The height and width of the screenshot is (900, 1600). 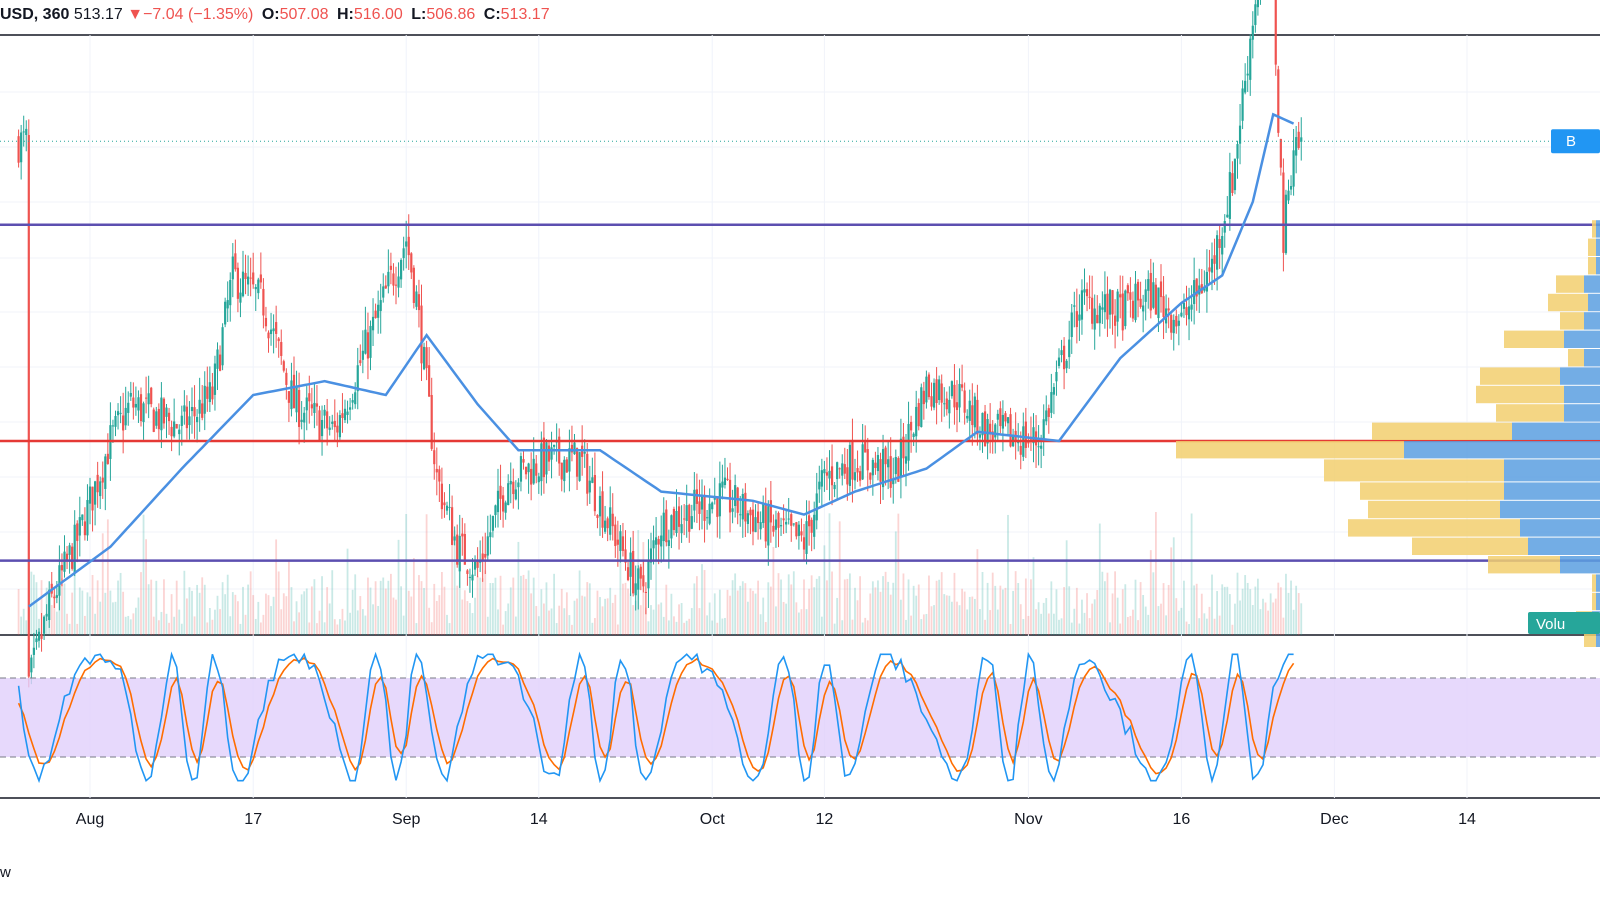 I want to click on symbol-label: USD, 360, so click(x=35, y=14).